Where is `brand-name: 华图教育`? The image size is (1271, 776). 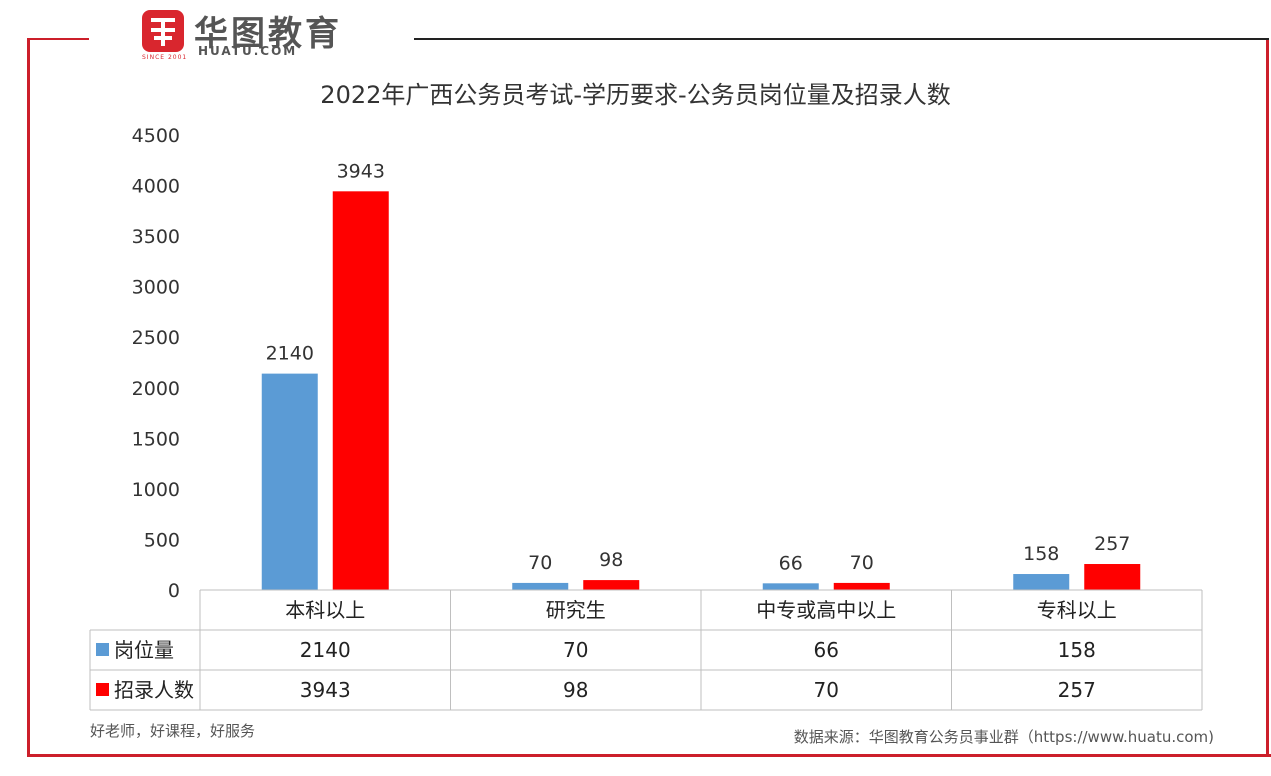
brand-name: 华图教育 is located at coordinates (268, 34).